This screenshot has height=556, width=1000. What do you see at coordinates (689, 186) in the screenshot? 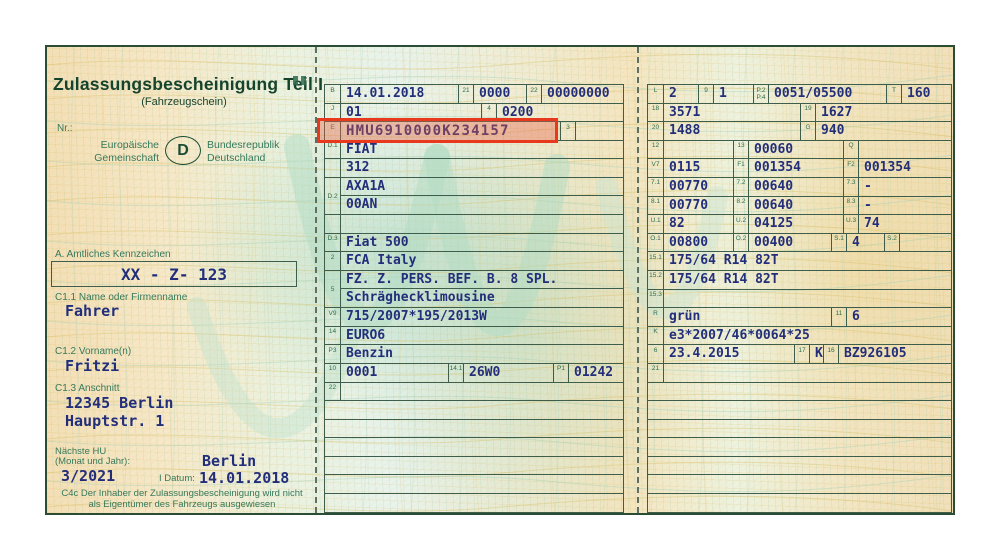
I see `field-7-1-value: 00770` at bounding box center [689, 186].